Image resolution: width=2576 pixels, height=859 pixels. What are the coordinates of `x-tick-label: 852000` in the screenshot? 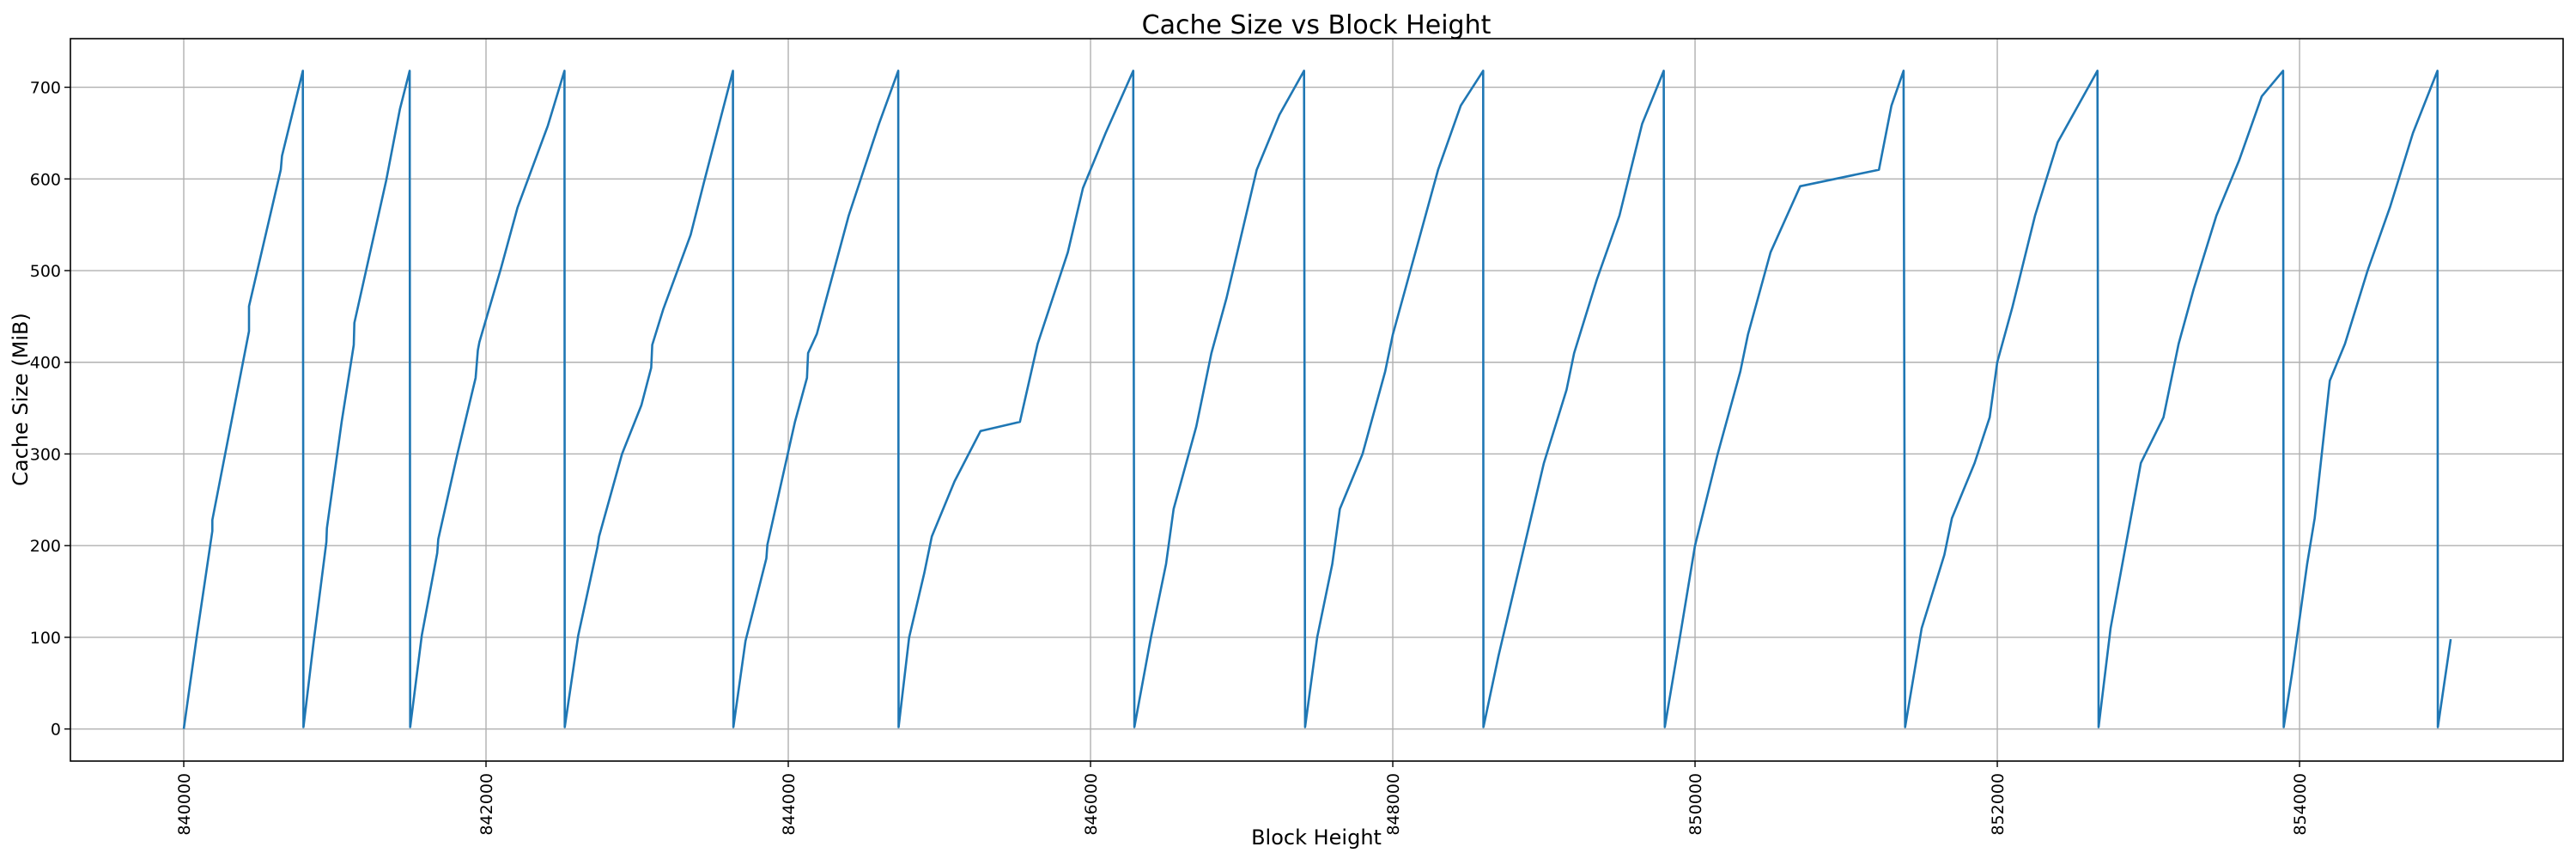 It's located at (1998, 804).